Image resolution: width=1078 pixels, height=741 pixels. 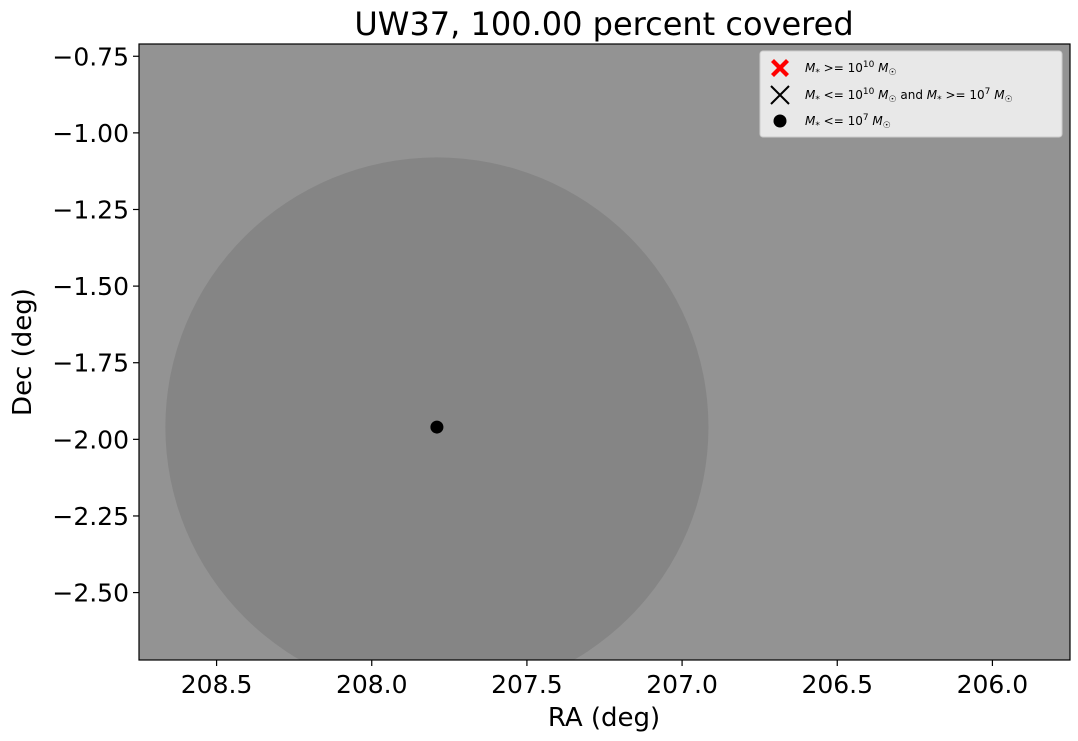 I want to click on y-tick-label: −2.25, so click(x=90, y=516).